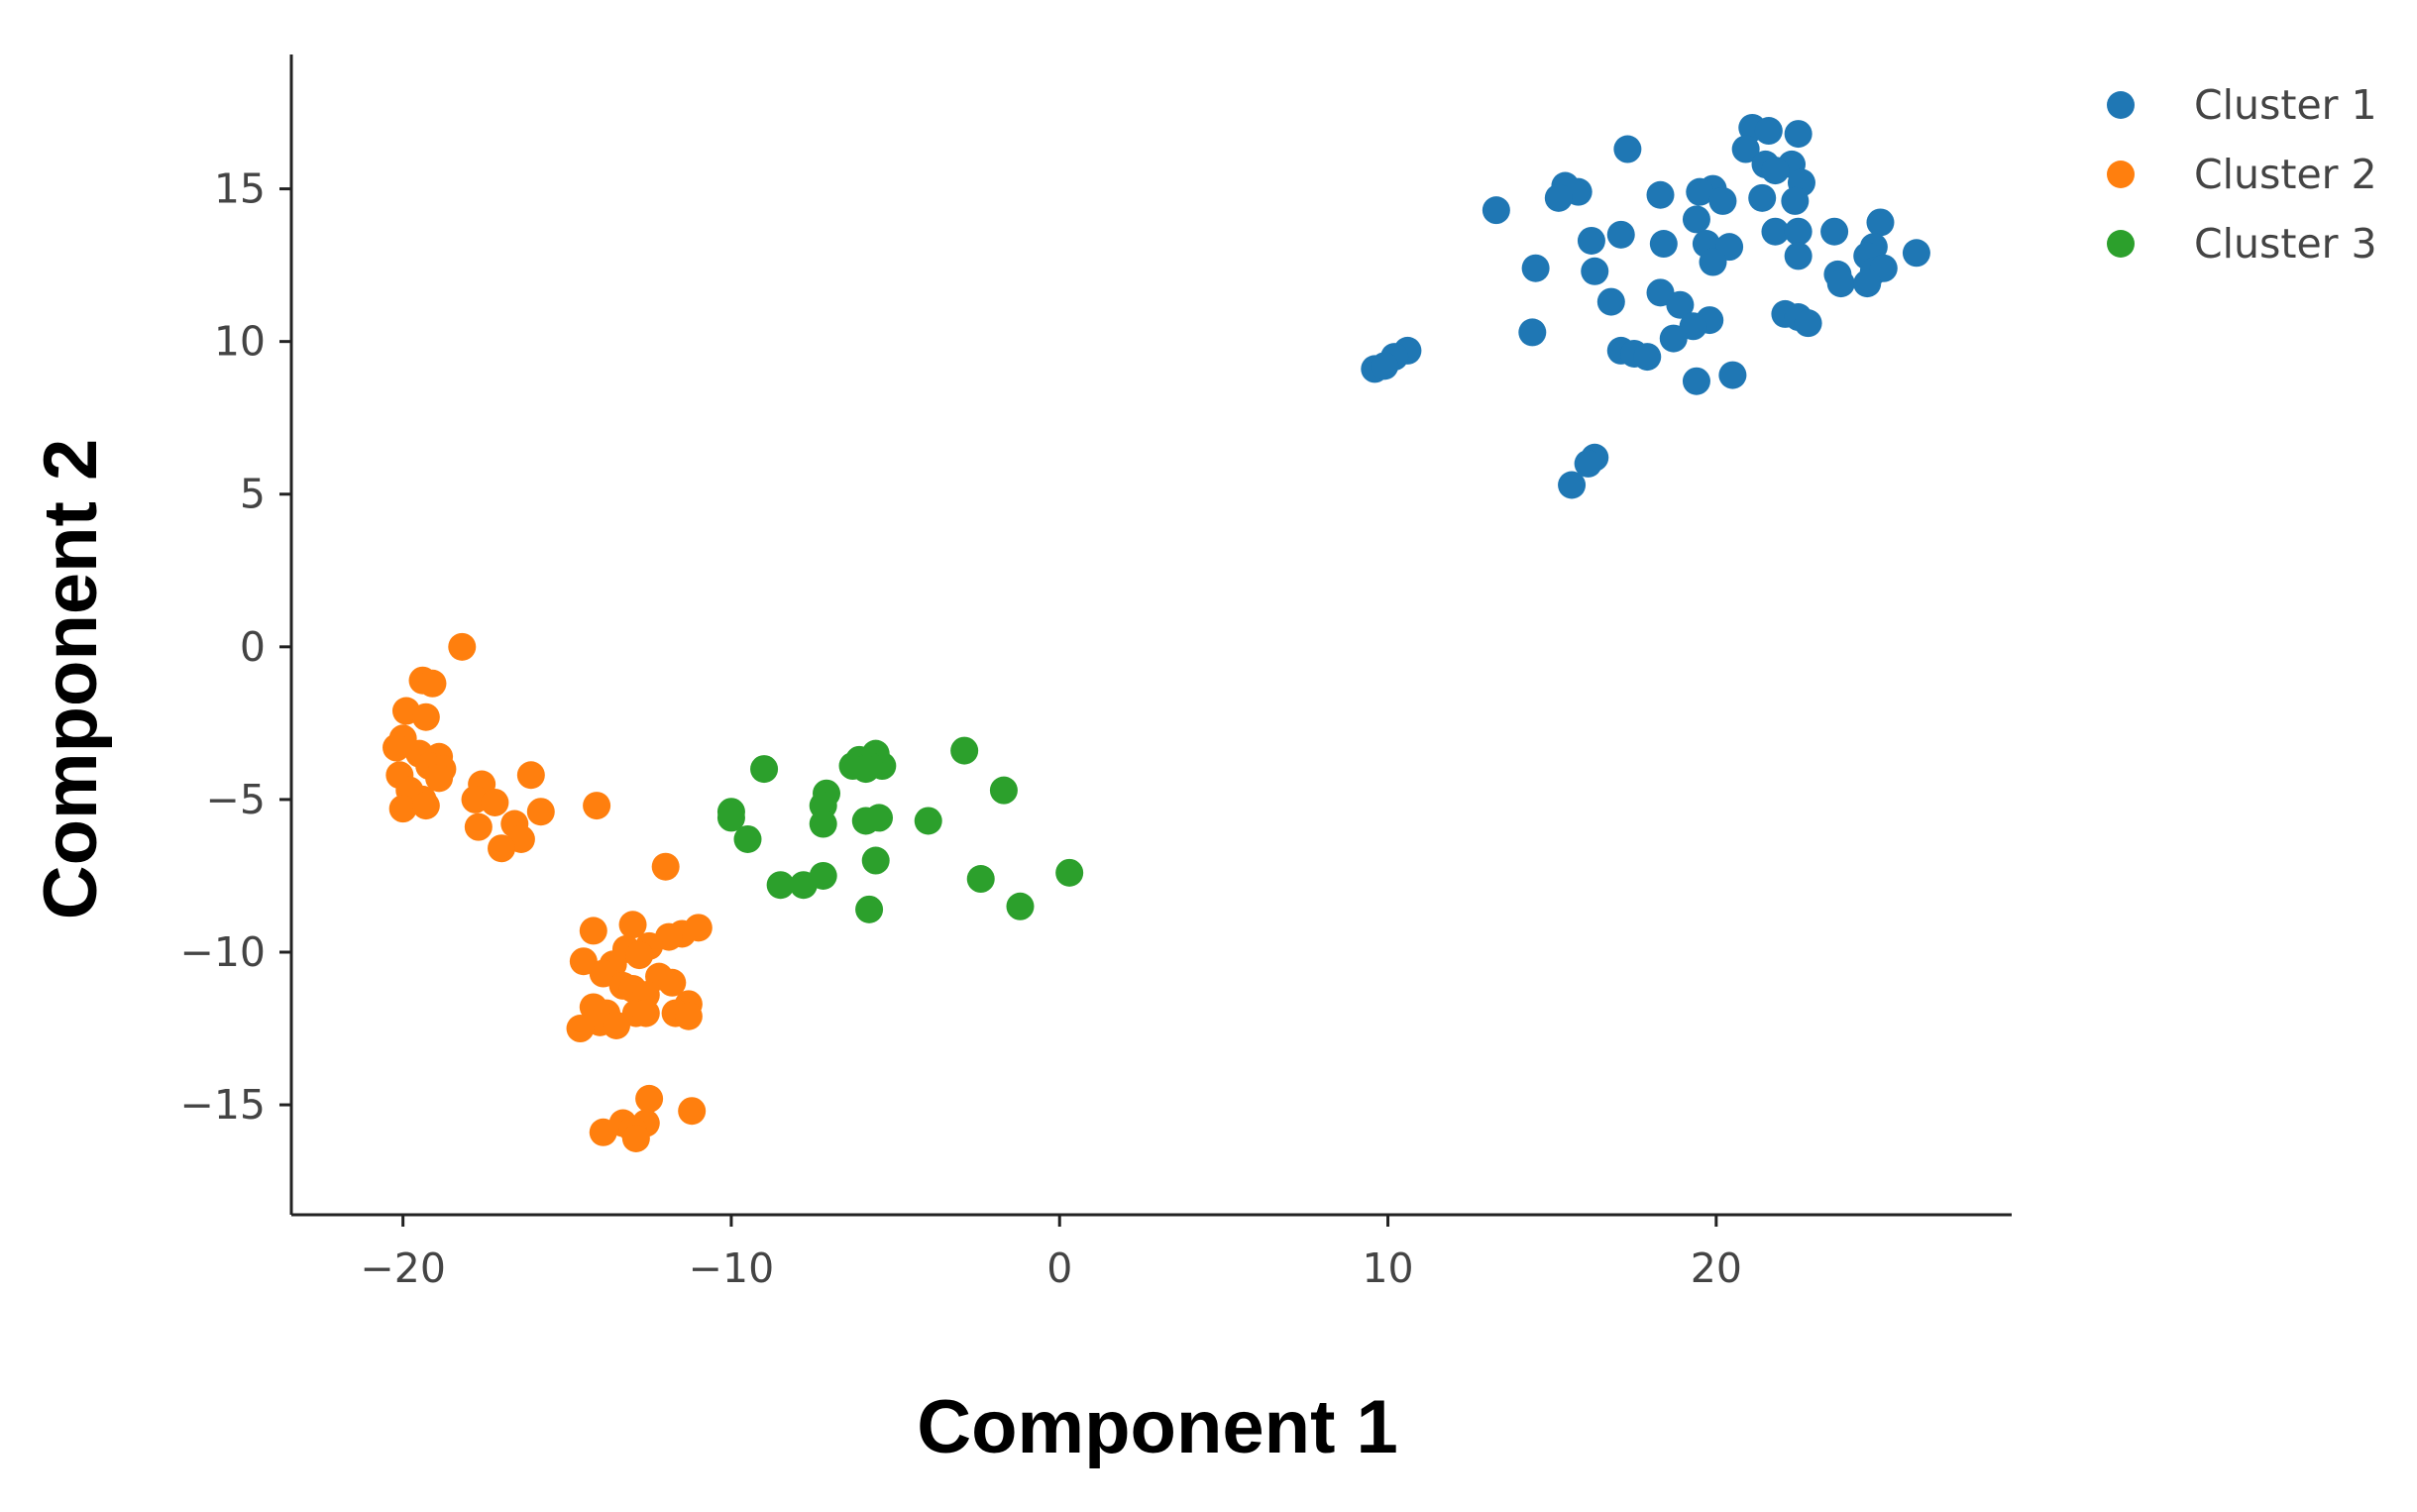  Describe the element at coordinates (732, 1268) in the screenshot. I see `x-tick-label: −10` at that location.